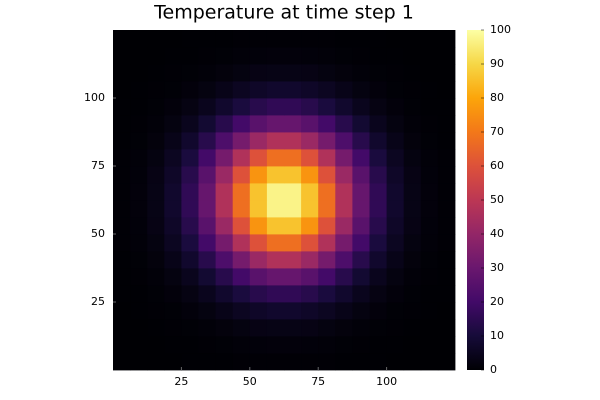 The image size is (600, 400). Describe the element at coordinates (94, 97) in the screenshot. I see `y-tick-label: 100` at that location.